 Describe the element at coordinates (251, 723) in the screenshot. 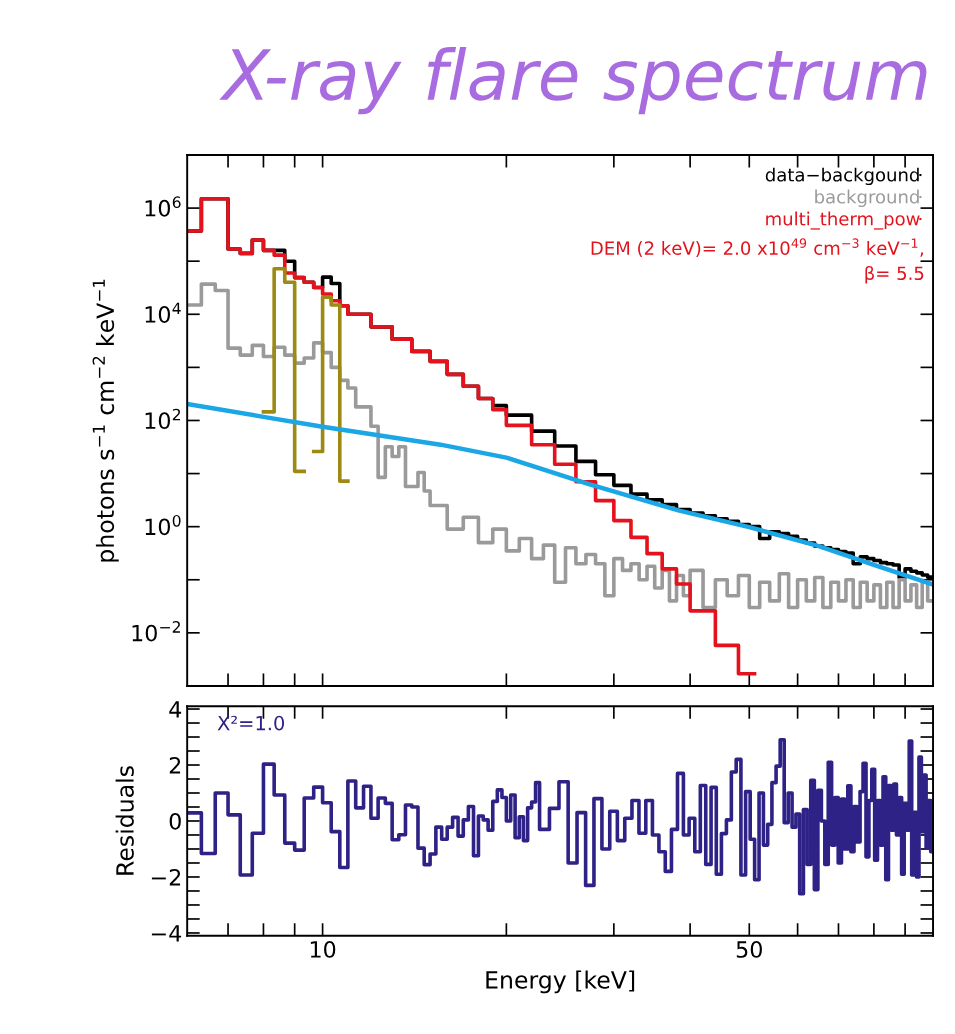

I see `annotation: X²=1.0` at that location.